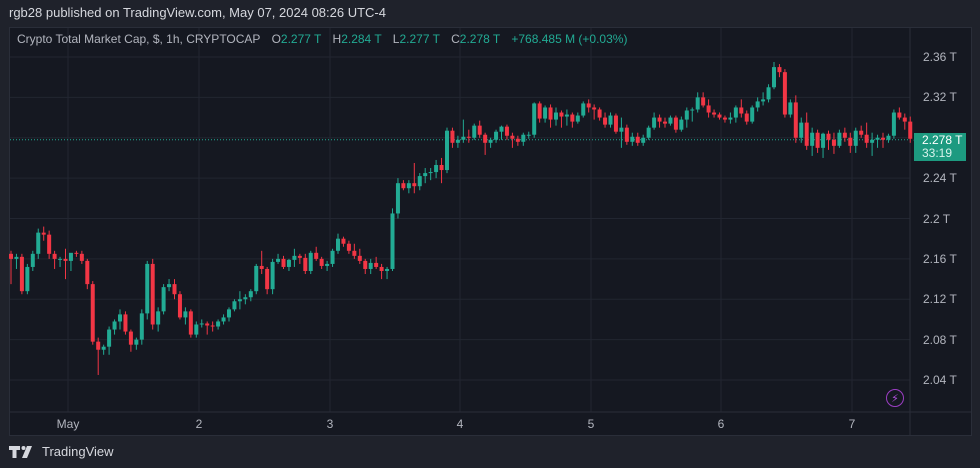 The width and height of the screenshot is (980, 468). I want to click on time-axis-label: 6, so click(721, 424).